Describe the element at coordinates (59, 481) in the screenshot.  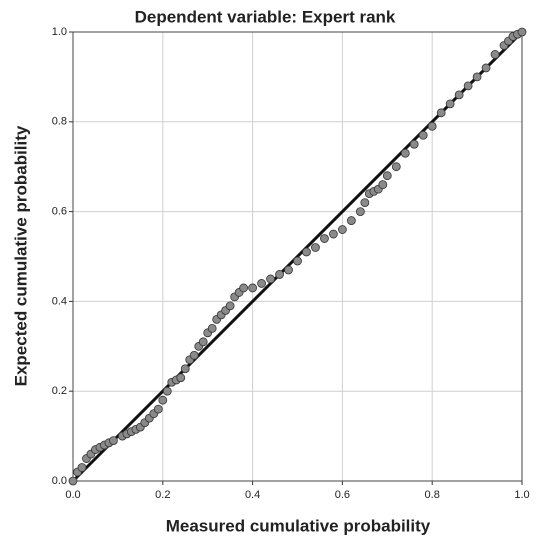
I see `y-tick-label: 0.0` at that location.